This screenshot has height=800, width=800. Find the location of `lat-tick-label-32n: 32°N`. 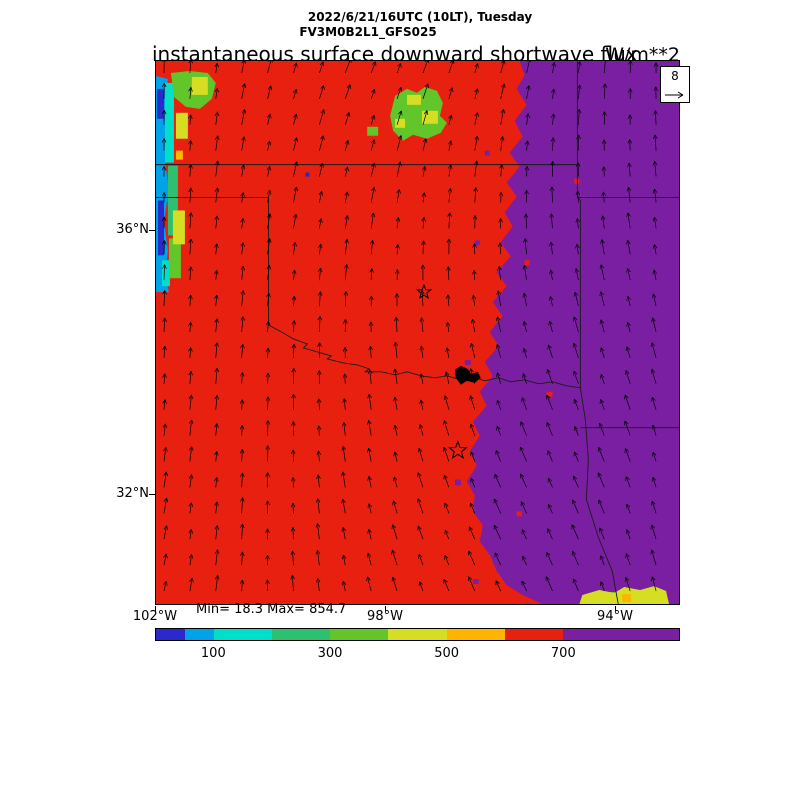

lat-tick-label-32n: 32°N is located at coordinates (132, 493).